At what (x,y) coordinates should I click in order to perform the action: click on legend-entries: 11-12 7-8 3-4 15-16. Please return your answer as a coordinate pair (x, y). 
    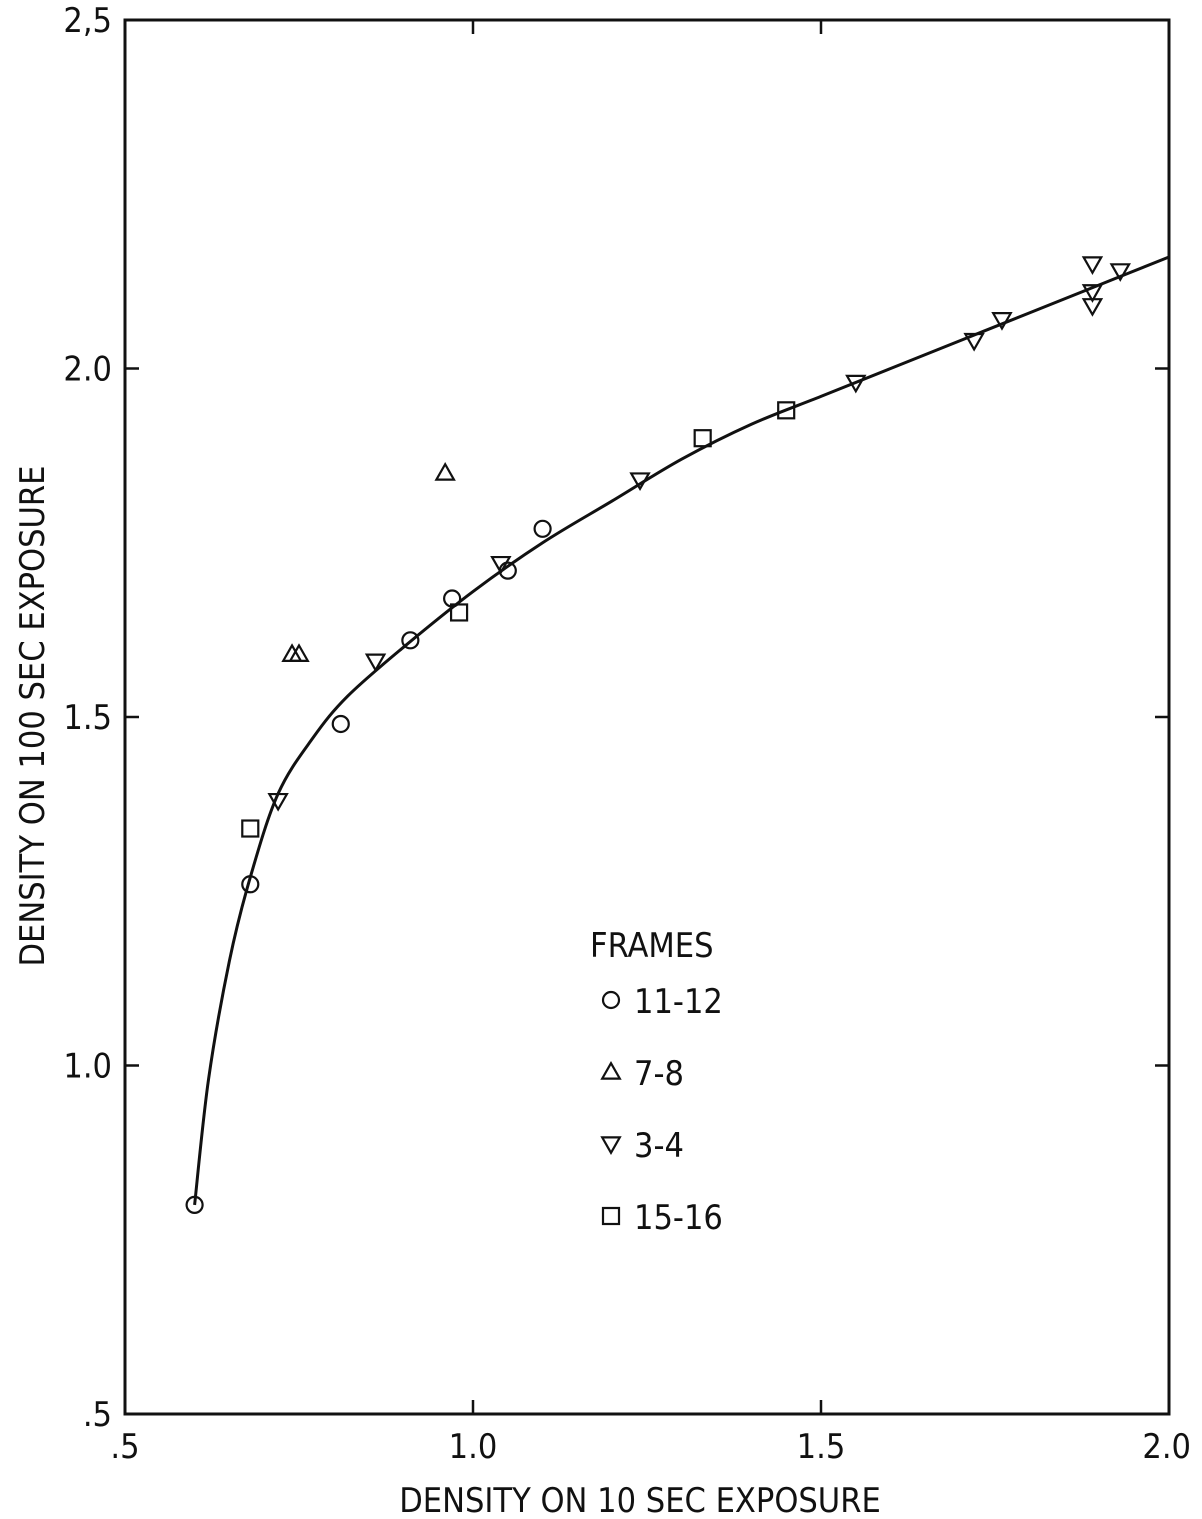
    Looking at the image, I should click on (661, 1110).